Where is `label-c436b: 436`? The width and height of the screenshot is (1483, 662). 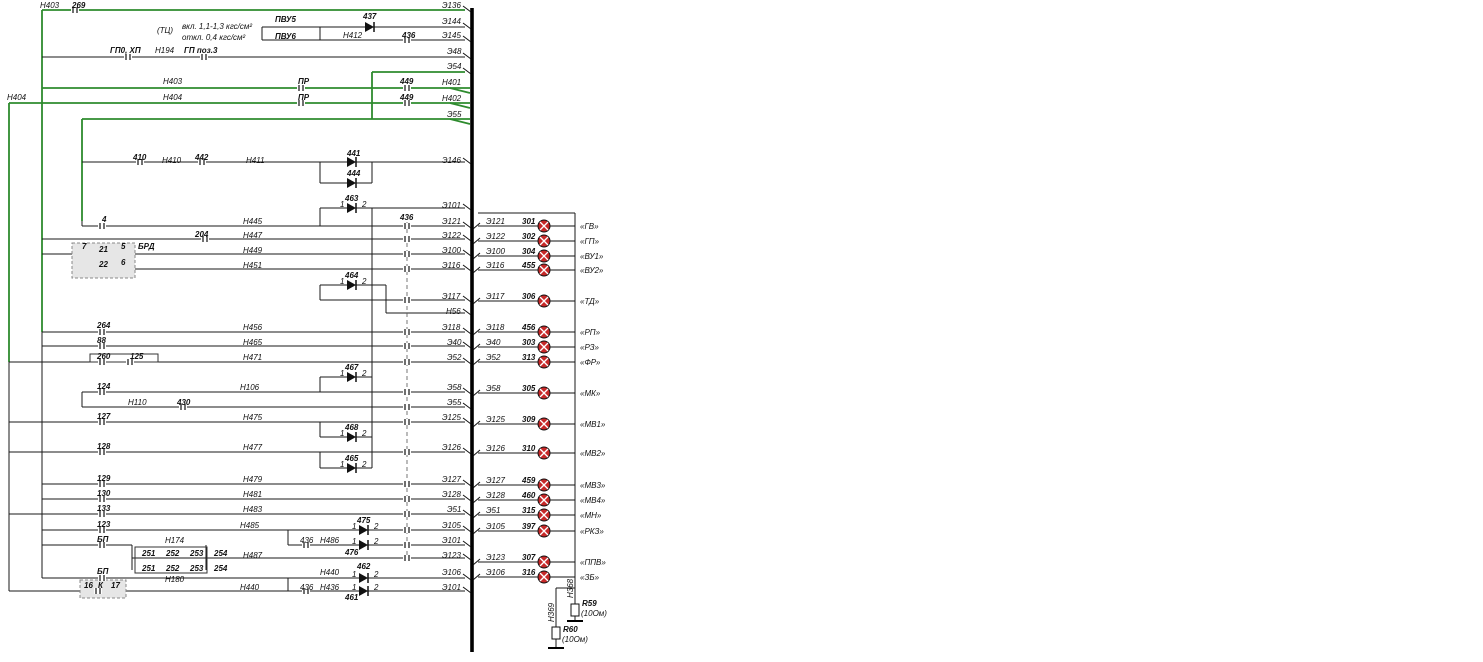 label-c436b: 436 is located at coordinates (307, 540).